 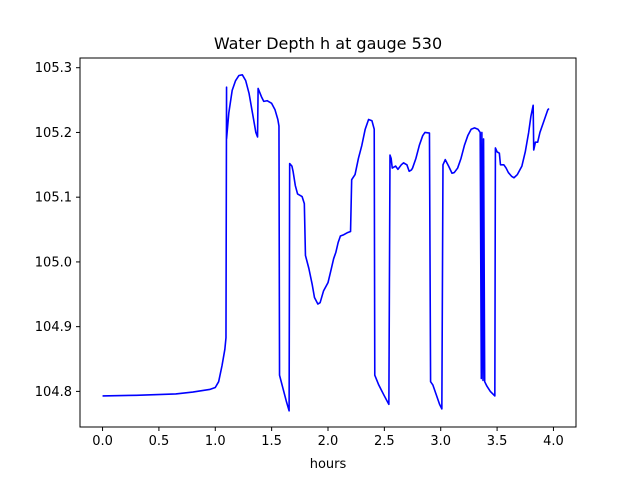 What do you see at coordinates (271, 441) in the screenshot?
I see `x-tick-label: 1.5` at bounding box center [271, 441].